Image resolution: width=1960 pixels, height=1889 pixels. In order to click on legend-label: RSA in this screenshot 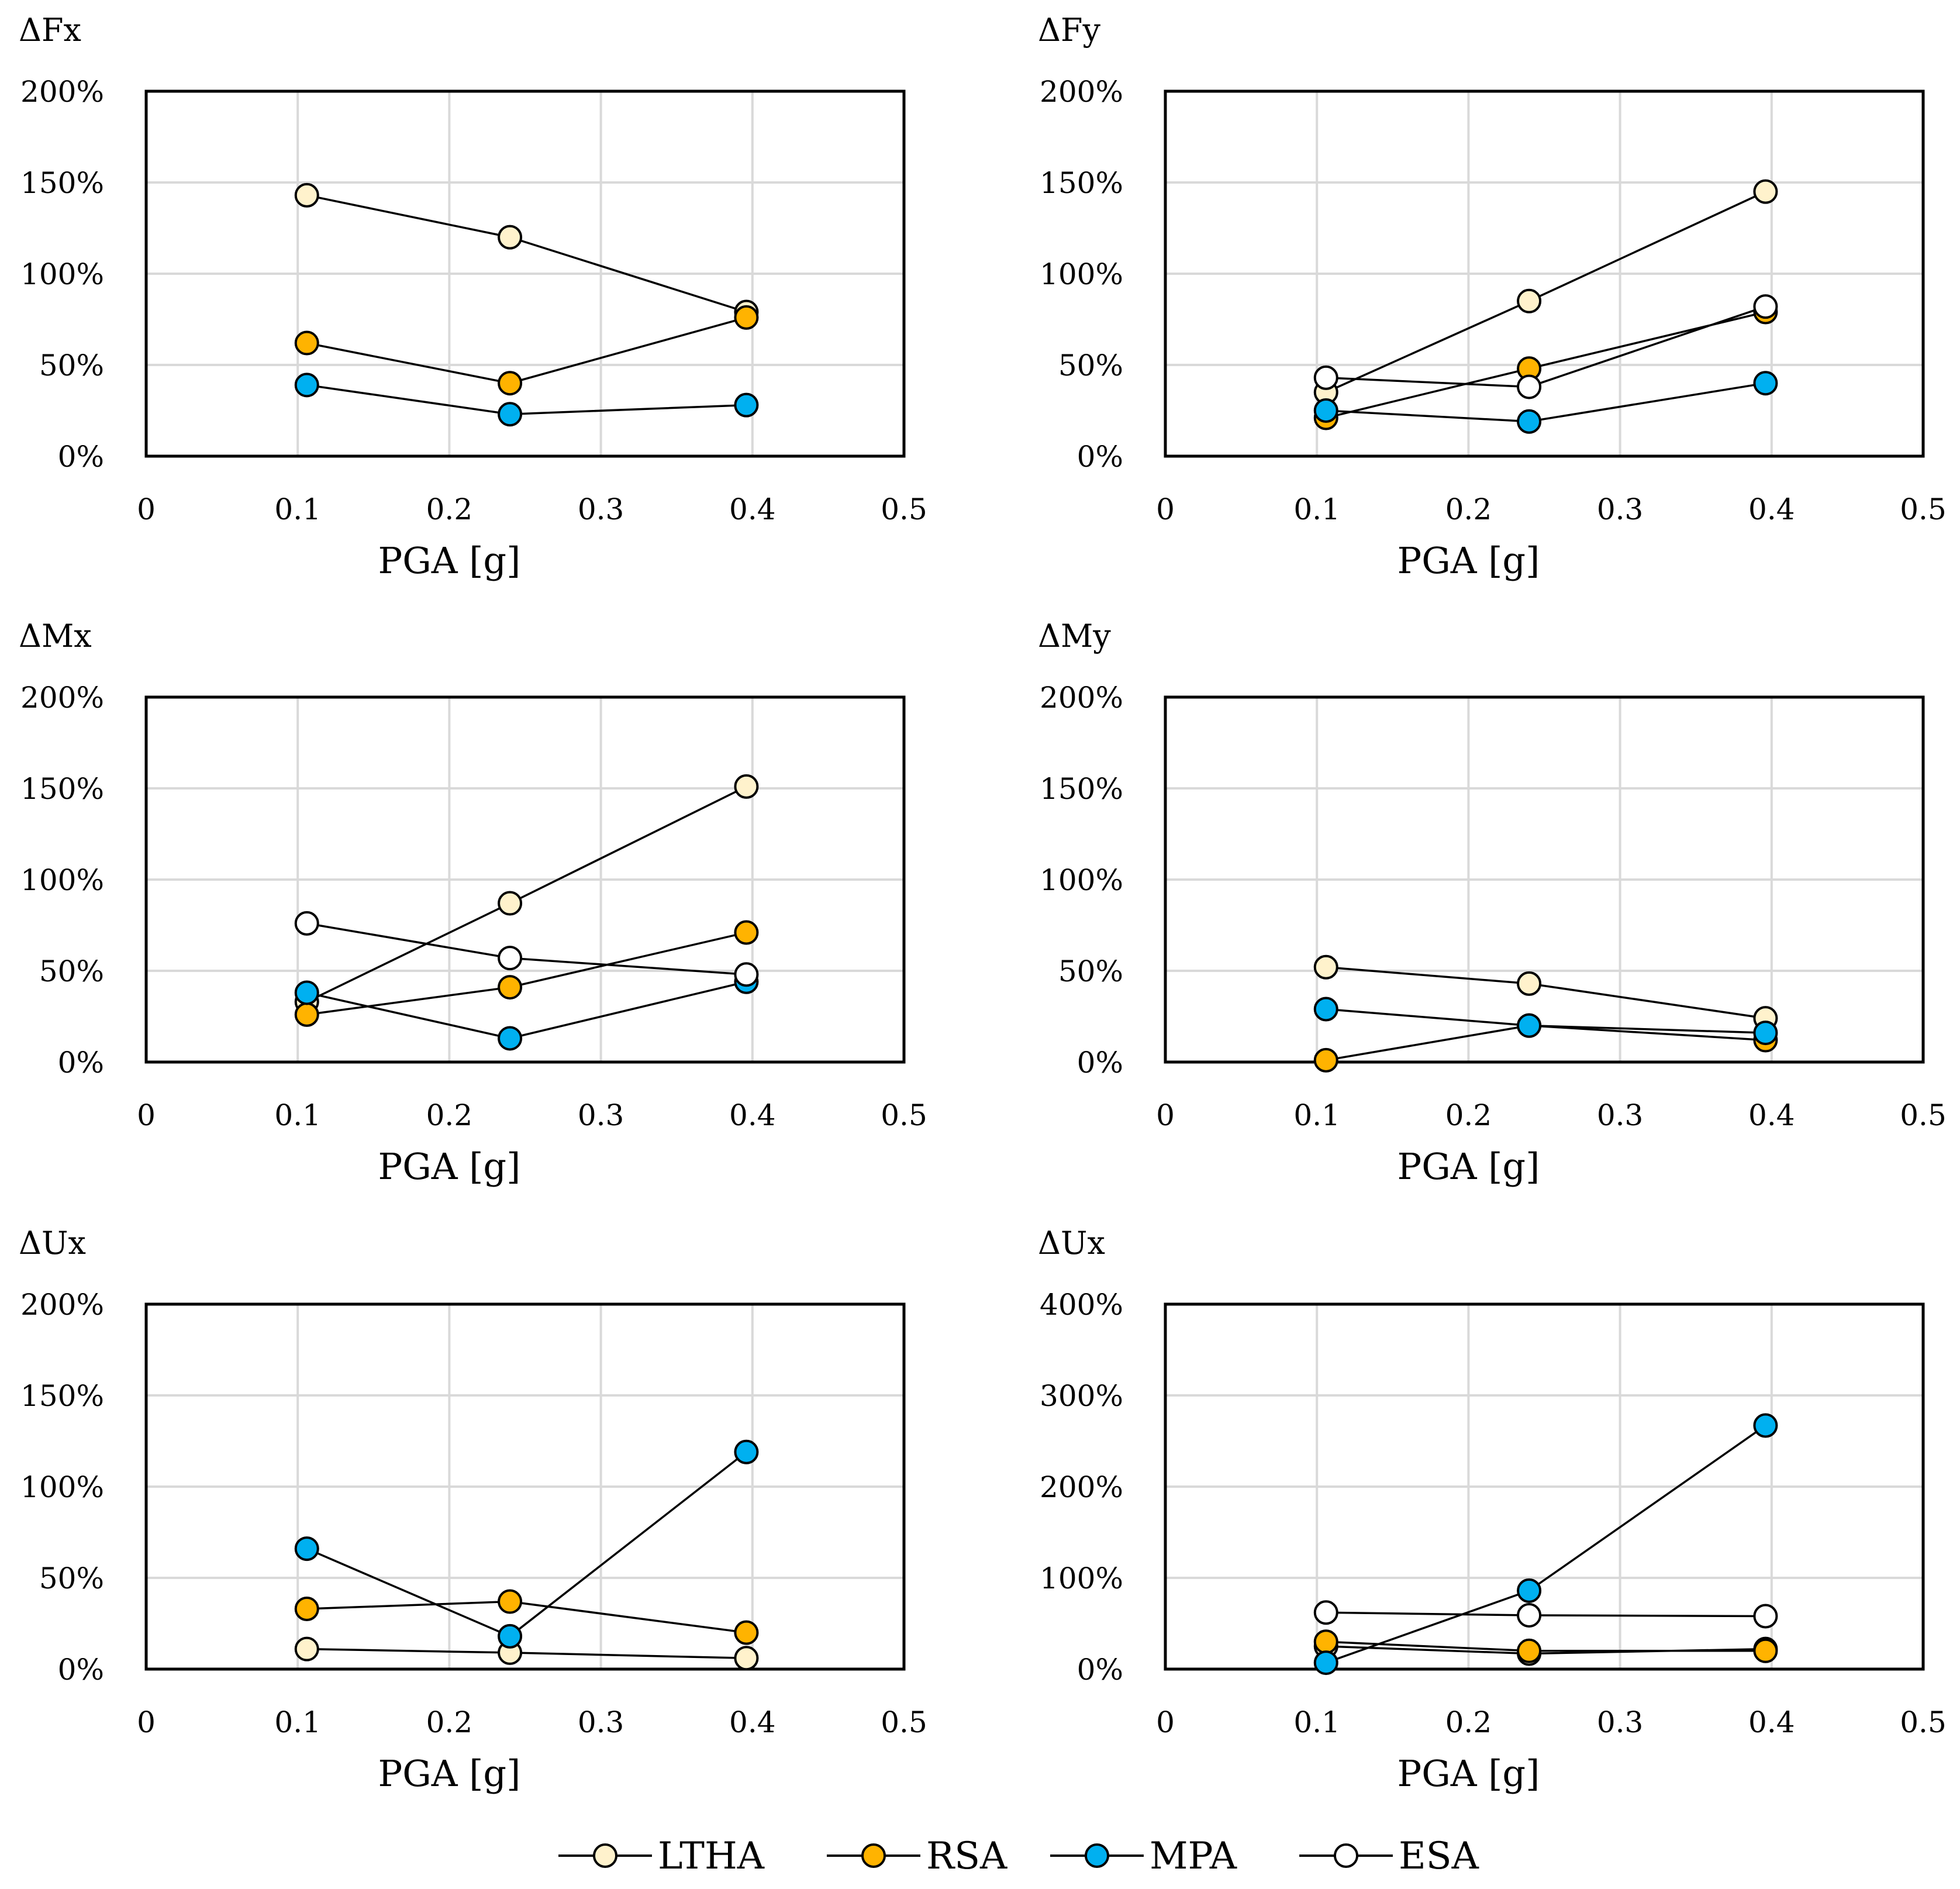, I will do `click(967, 1856)`.